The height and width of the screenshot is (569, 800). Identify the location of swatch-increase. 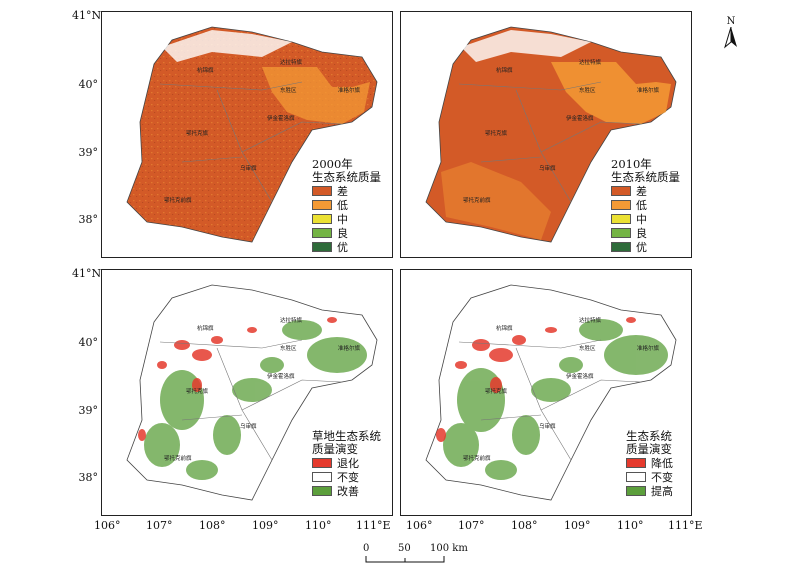
(636, 491).